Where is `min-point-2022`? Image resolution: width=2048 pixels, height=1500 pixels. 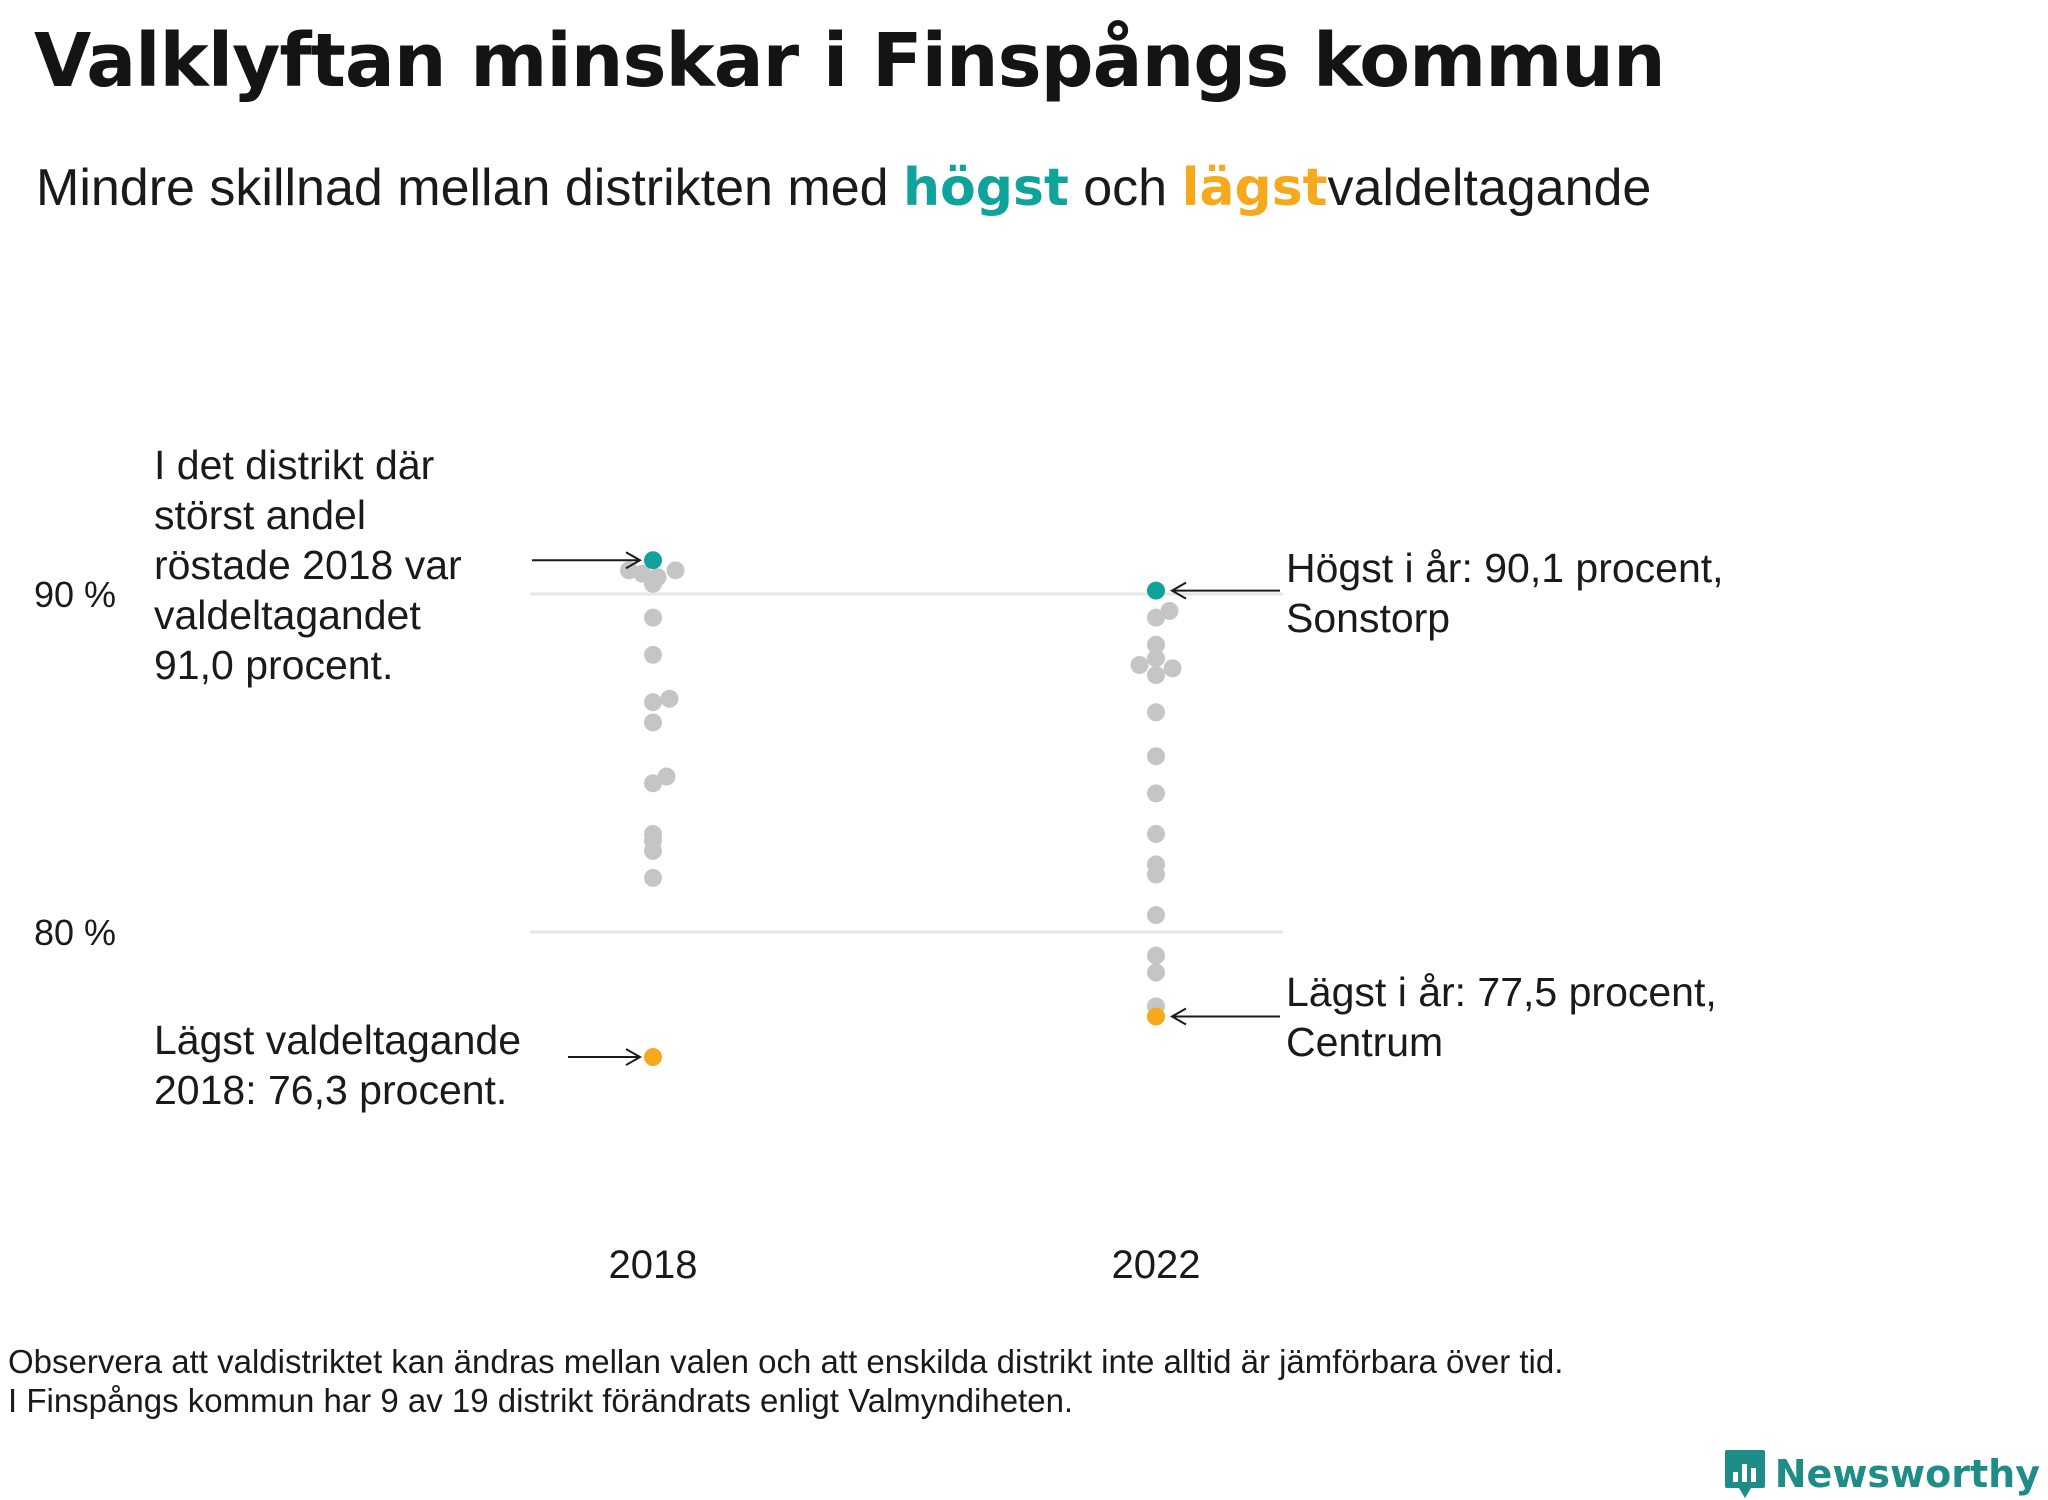 min-point-2022 is located at coordinates (1156, 1016).